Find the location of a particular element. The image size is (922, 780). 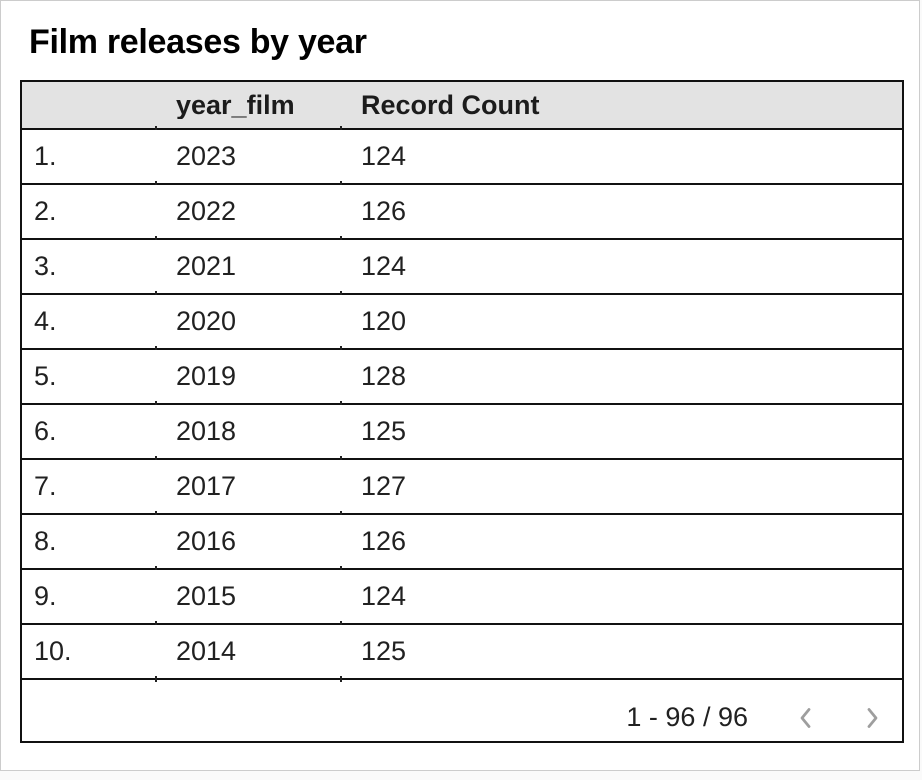

year-film-header-cell: year_film is located at coordinates (235, 105).